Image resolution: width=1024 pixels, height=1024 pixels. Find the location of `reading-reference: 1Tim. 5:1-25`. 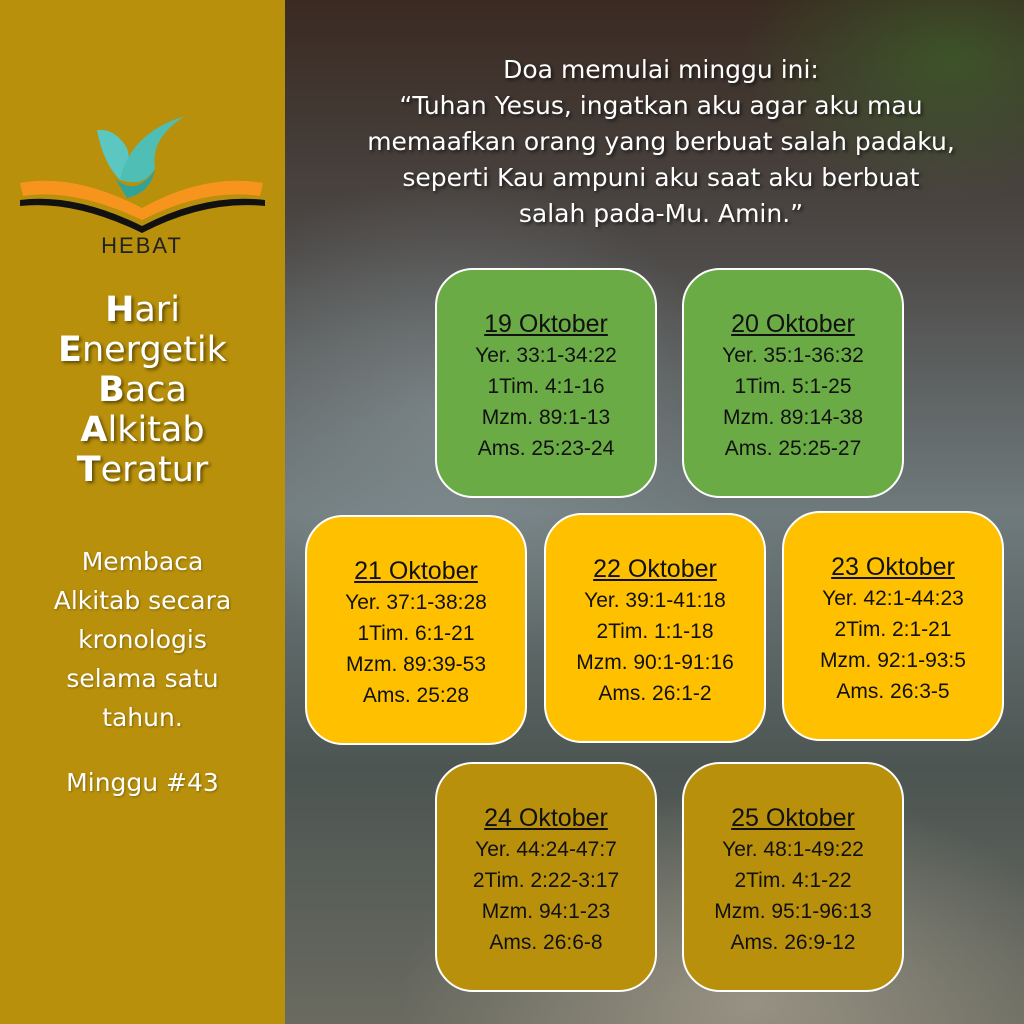

reading-reference: 1Tim. 5:1-25 is located at coordinates (793, 386).